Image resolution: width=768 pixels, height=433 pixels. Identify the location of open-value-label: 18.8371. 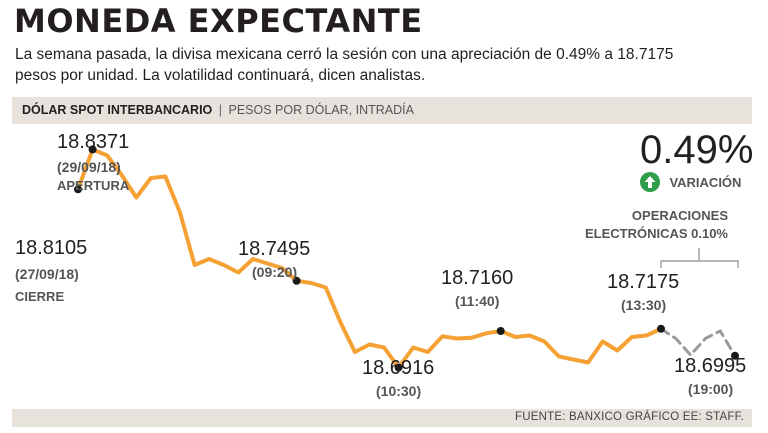
(93, 142).